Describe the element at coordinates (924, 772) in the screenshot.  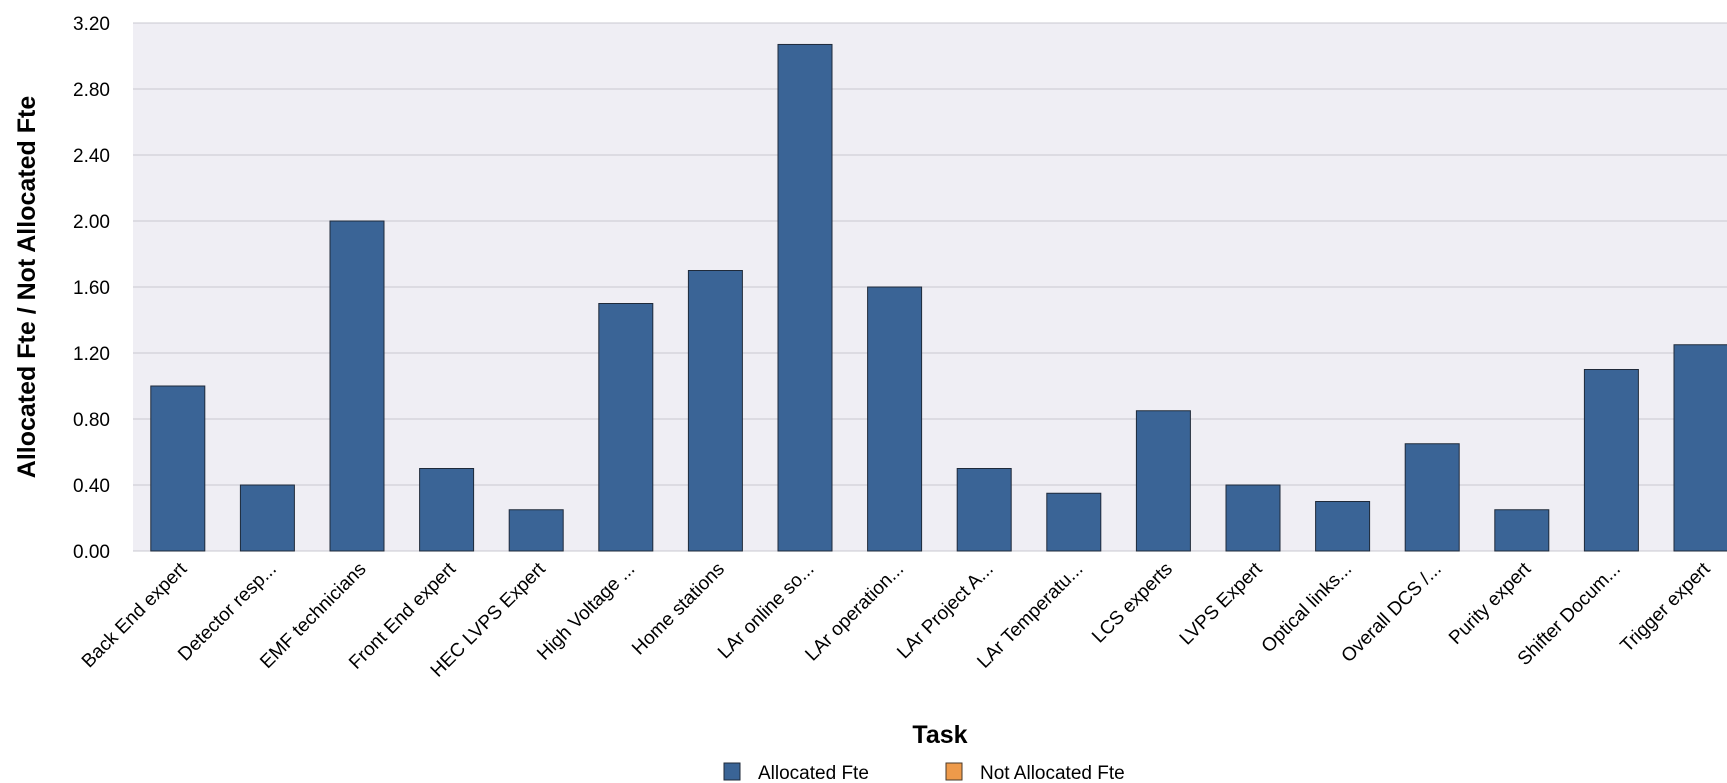
I see `legend: Allocated Fte Not Allocated Fte` at that location.